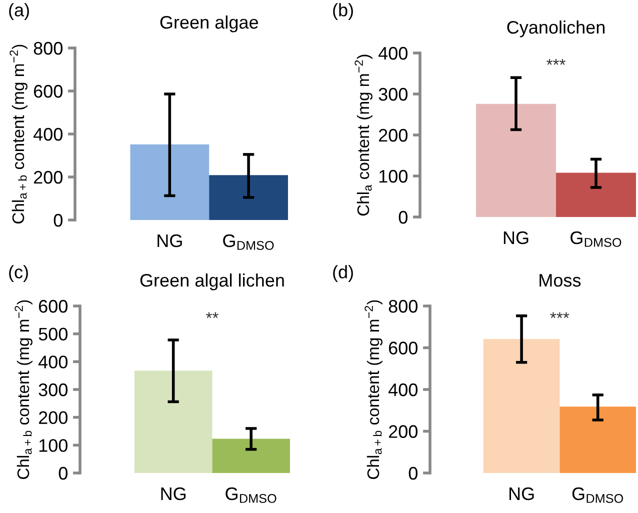  Describe the element at coordinates (363, 135) in the screenshot. I see `y-axis-title: Chl$_{a}$ content (mg m$^{−2}$)` at that location.